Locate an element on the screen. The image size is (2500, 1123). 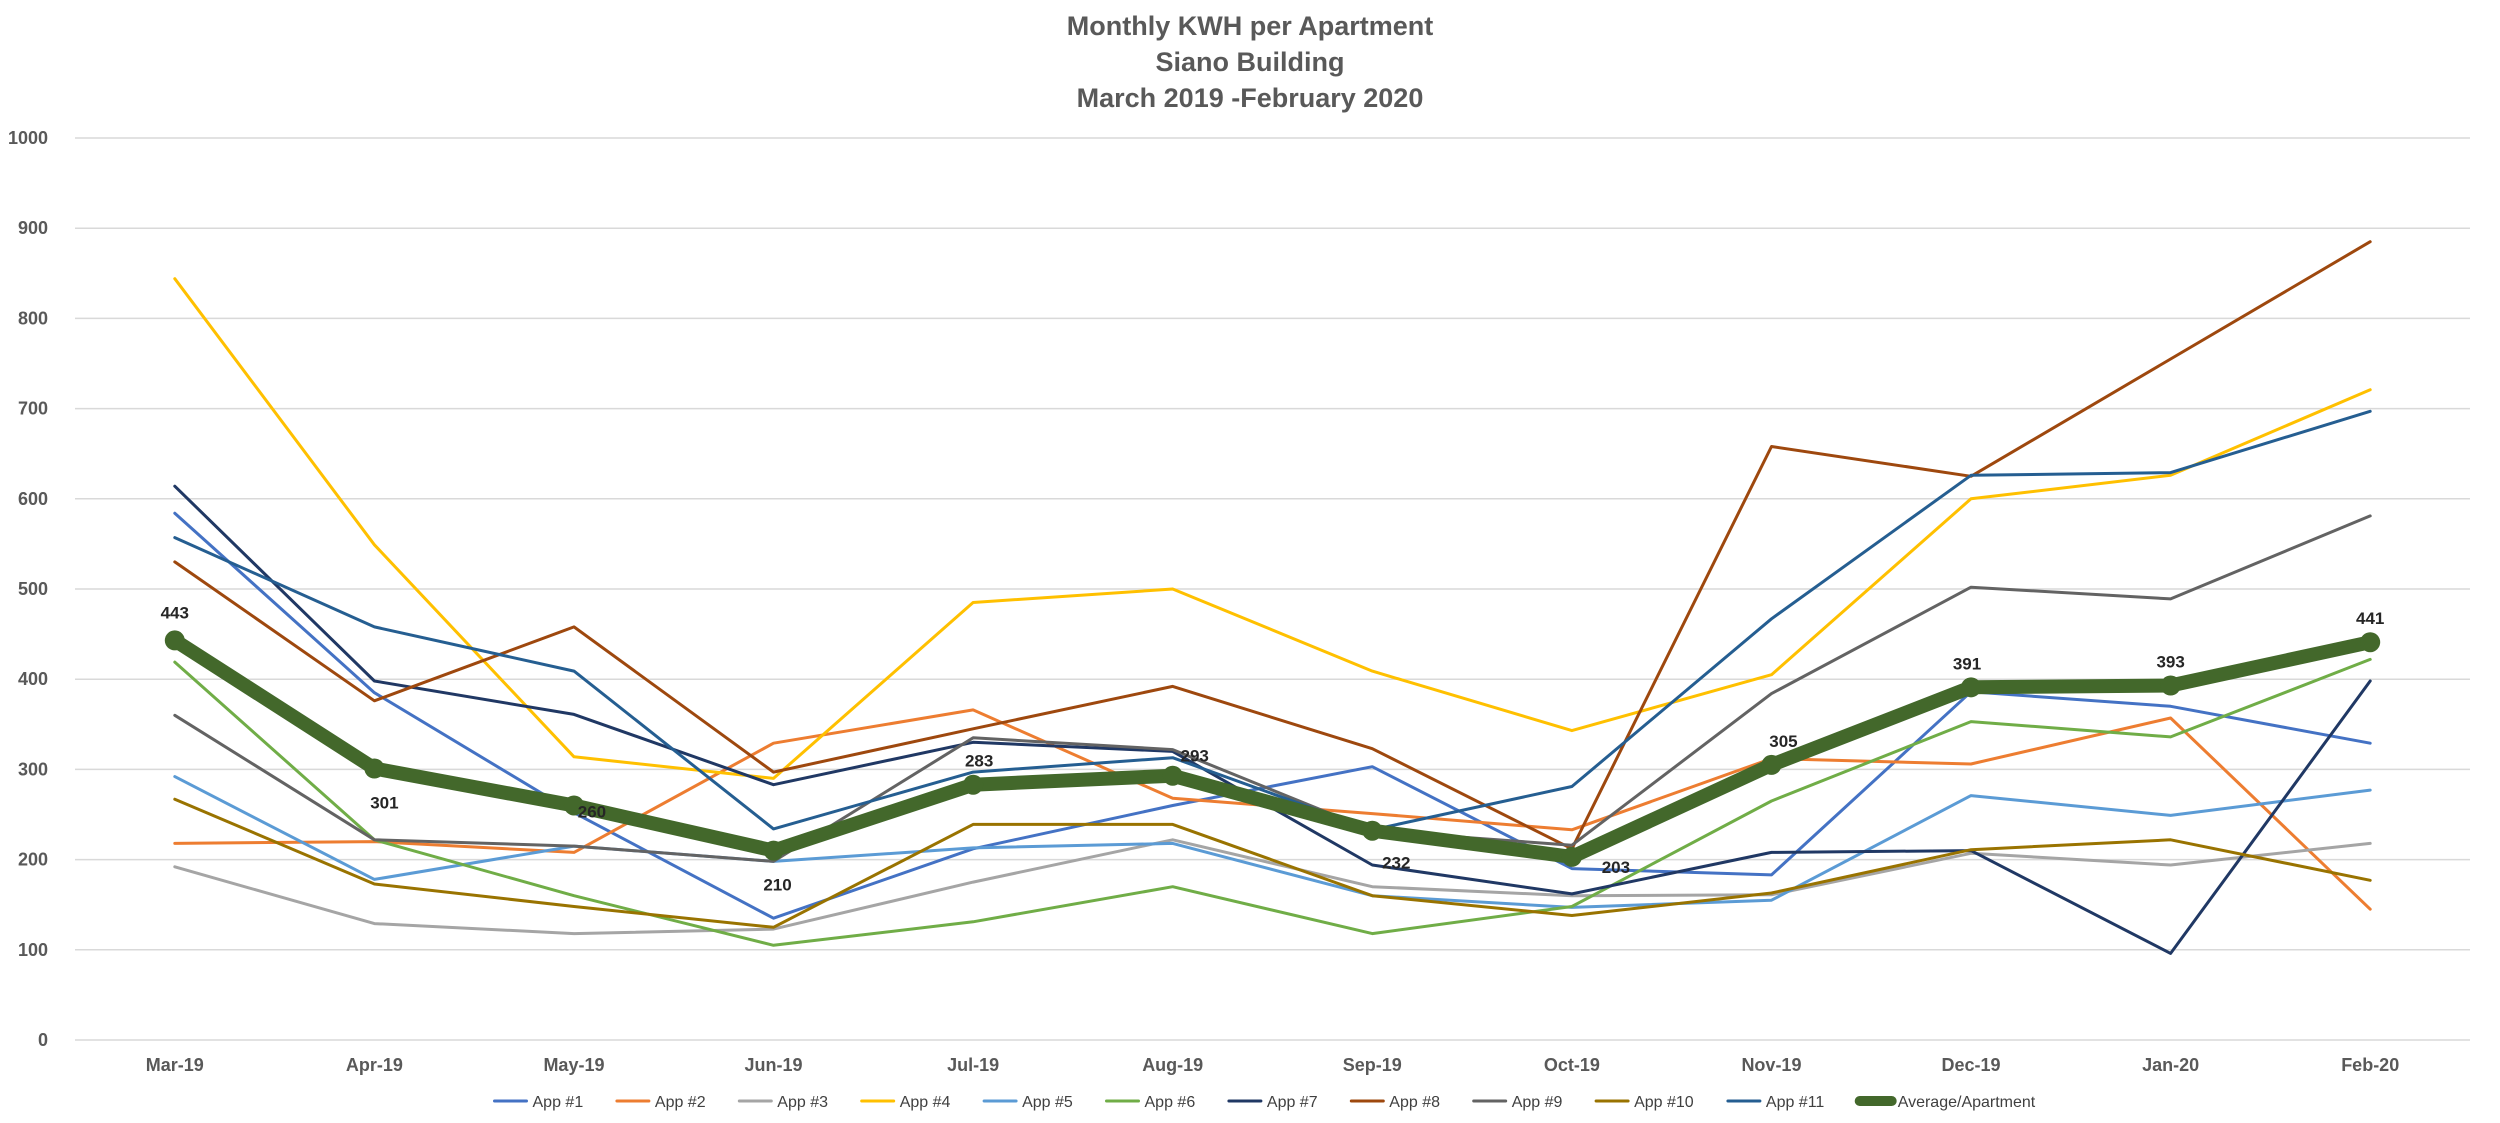
data-label-Oct-19: 203 is located at coordinates (1616, 867).